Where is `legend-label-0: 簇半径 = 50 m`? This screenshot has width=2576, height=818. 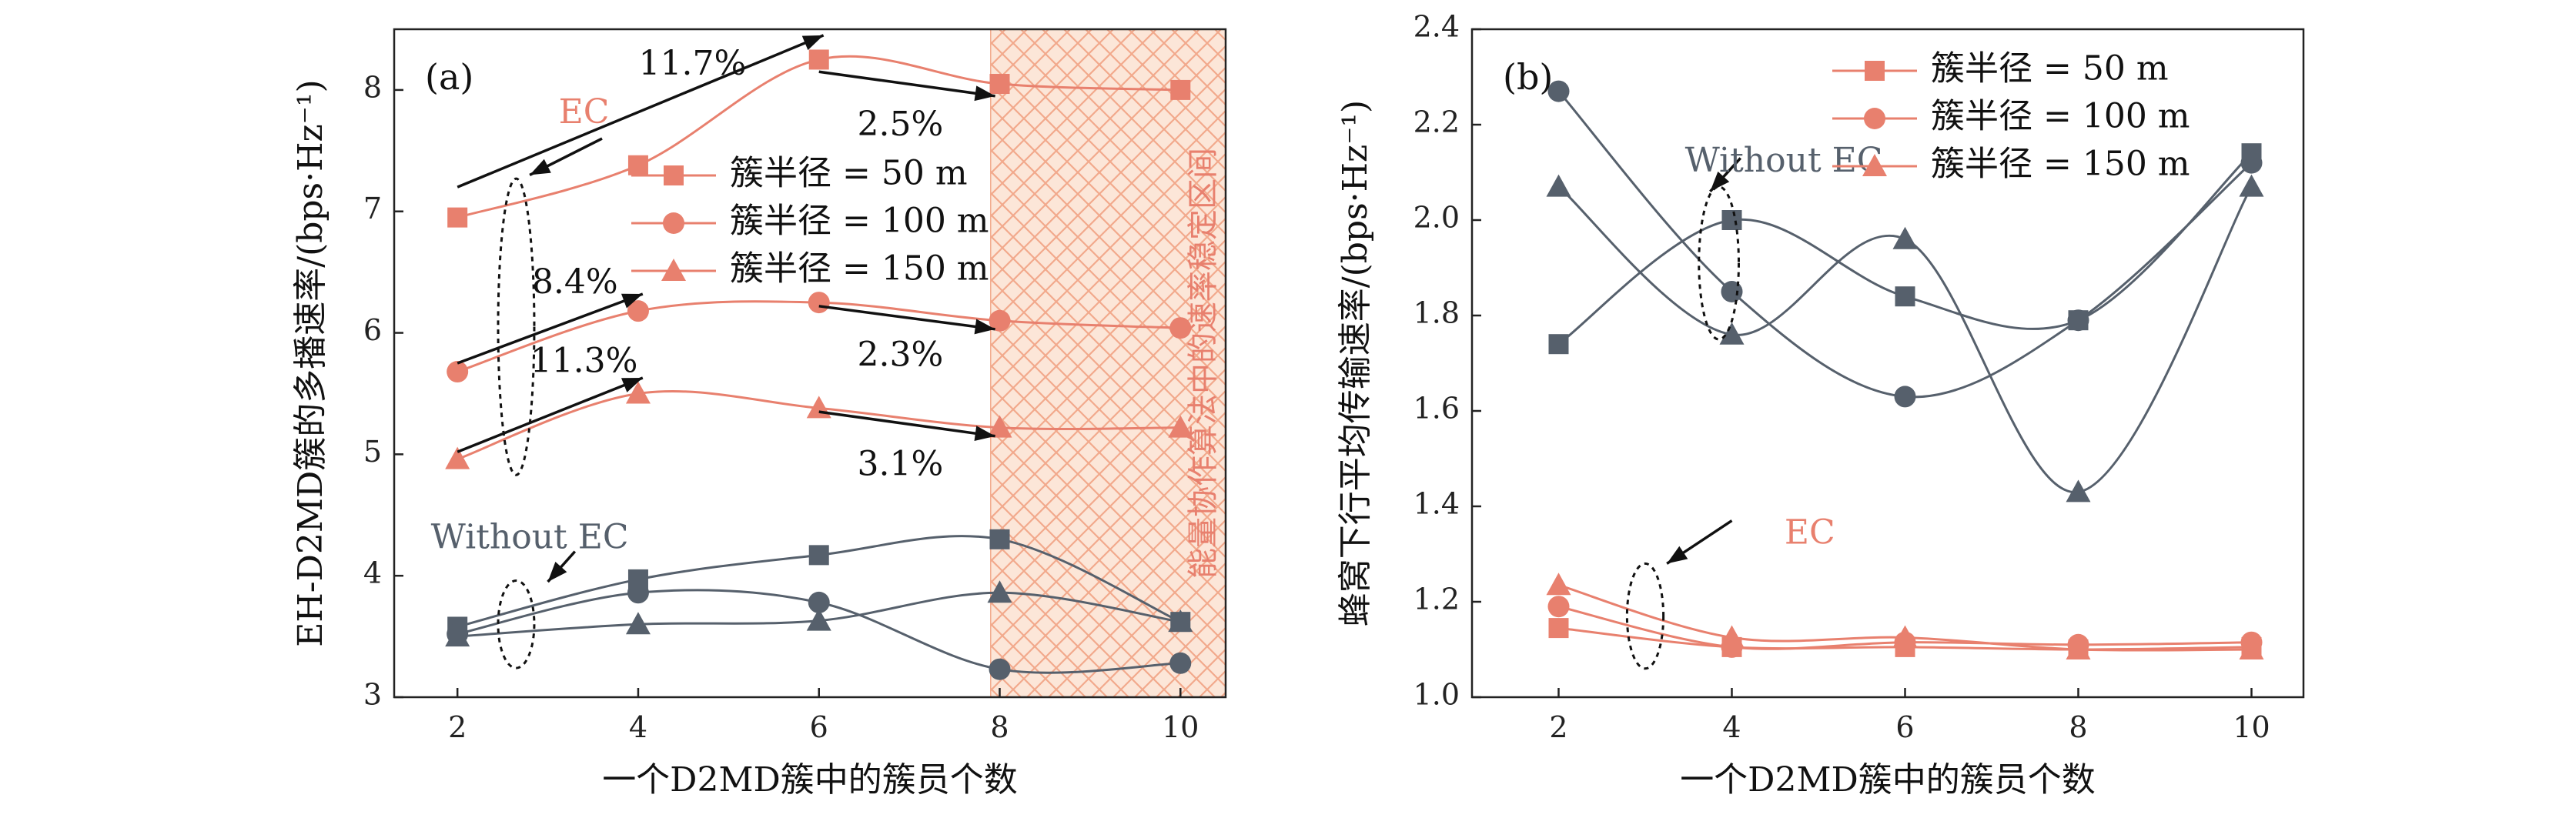 legend-label-0: 簇半径 = 50 m is located at coordinates (849, 173).